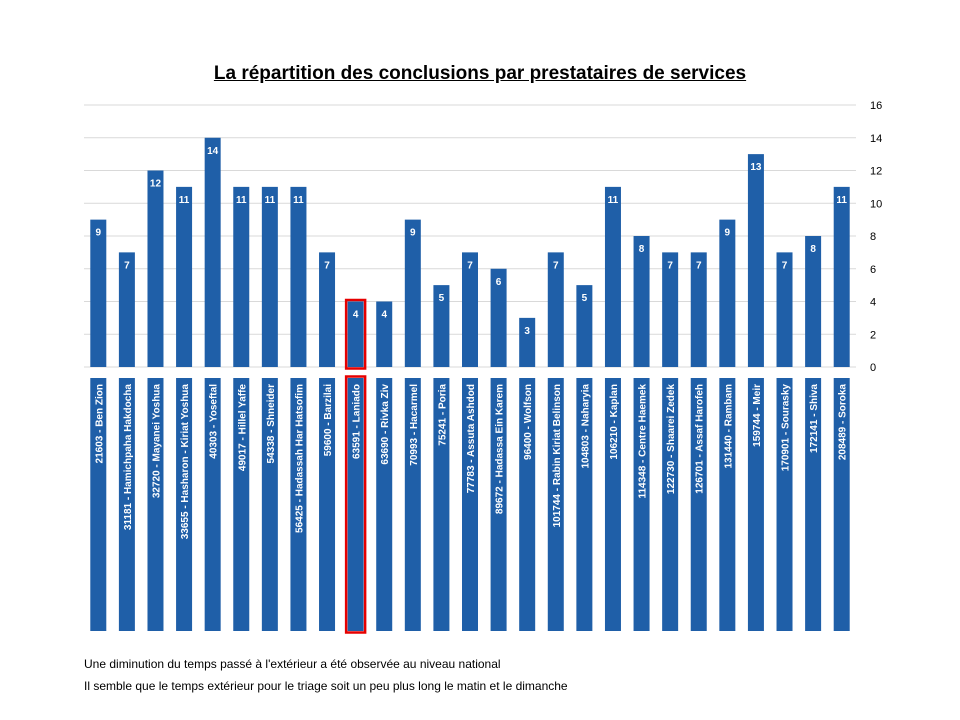 This screenshot has height=720, width=960. I want to click on category-label: 56425 - Hadassah Har Hatsofim, so click(299, 458).